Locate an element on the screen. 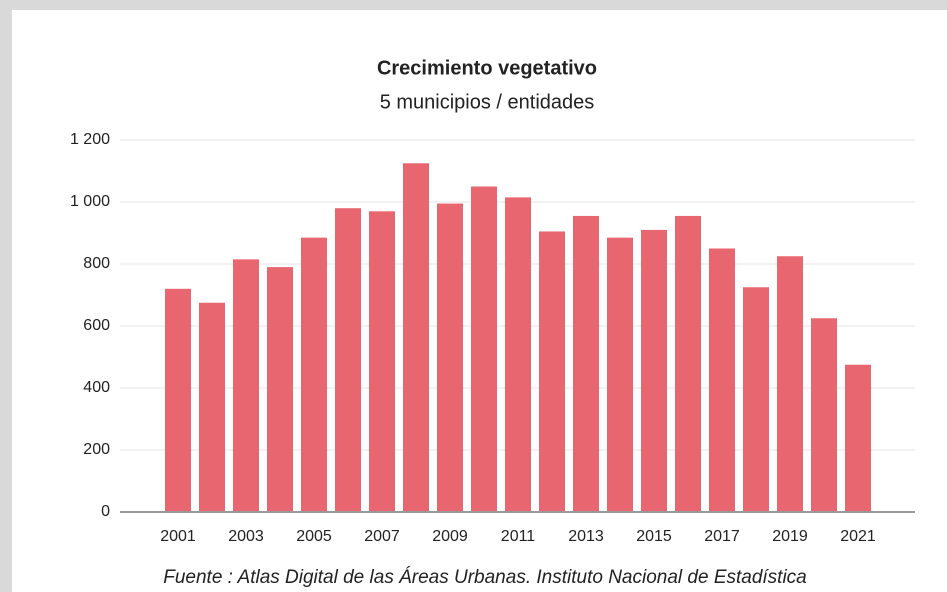 The width and height of the screenshot is (947, 592). x-tick-label: 2011 is located at coordinates (518, 536).